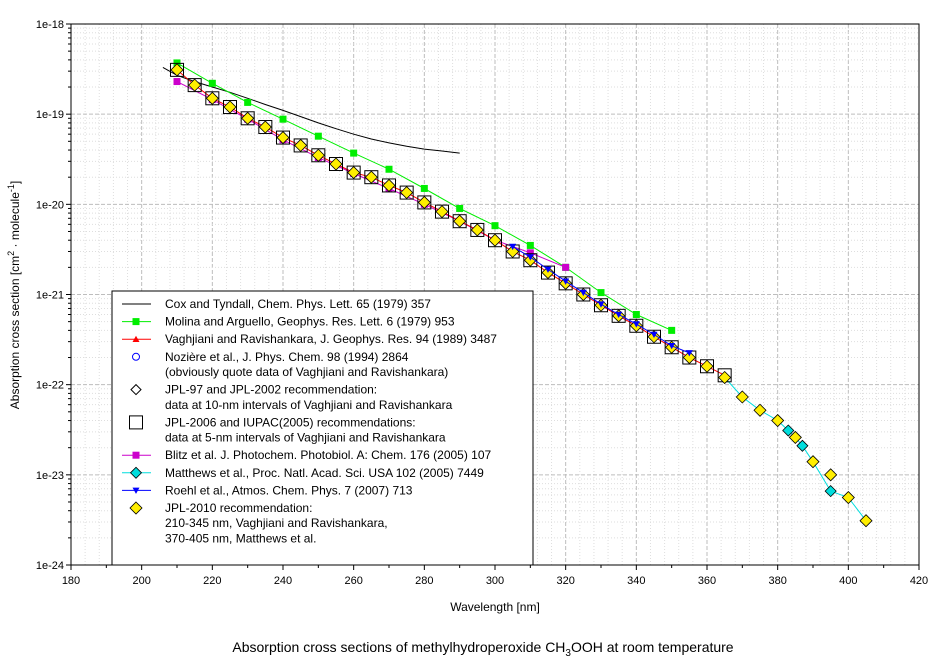 Image resolution: width=944 pixels, height=664 pixels. What do you see at coordinates (283, 581) in the screenshot?
I see `x-tick-label: 240` at bounding box center [283, 581].